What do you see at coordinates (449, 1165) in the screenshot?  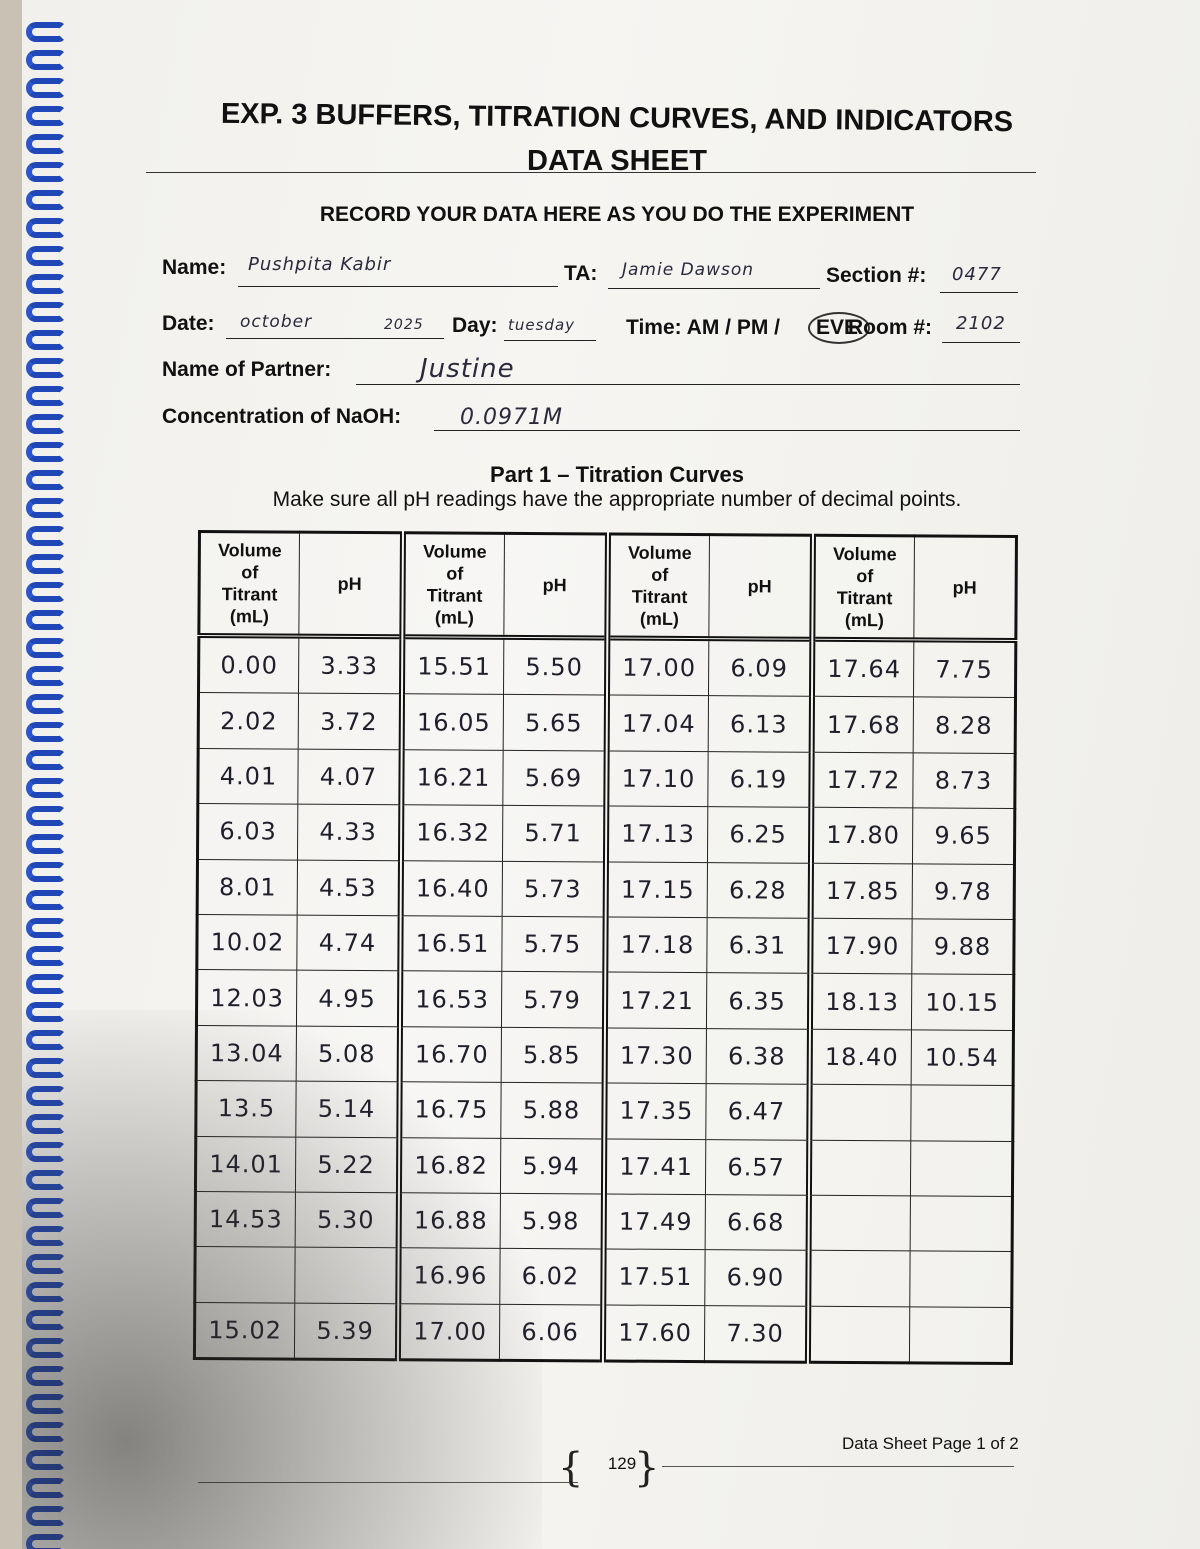 I see `volume-cell: 16.82` at bounding box center [449, 1165].